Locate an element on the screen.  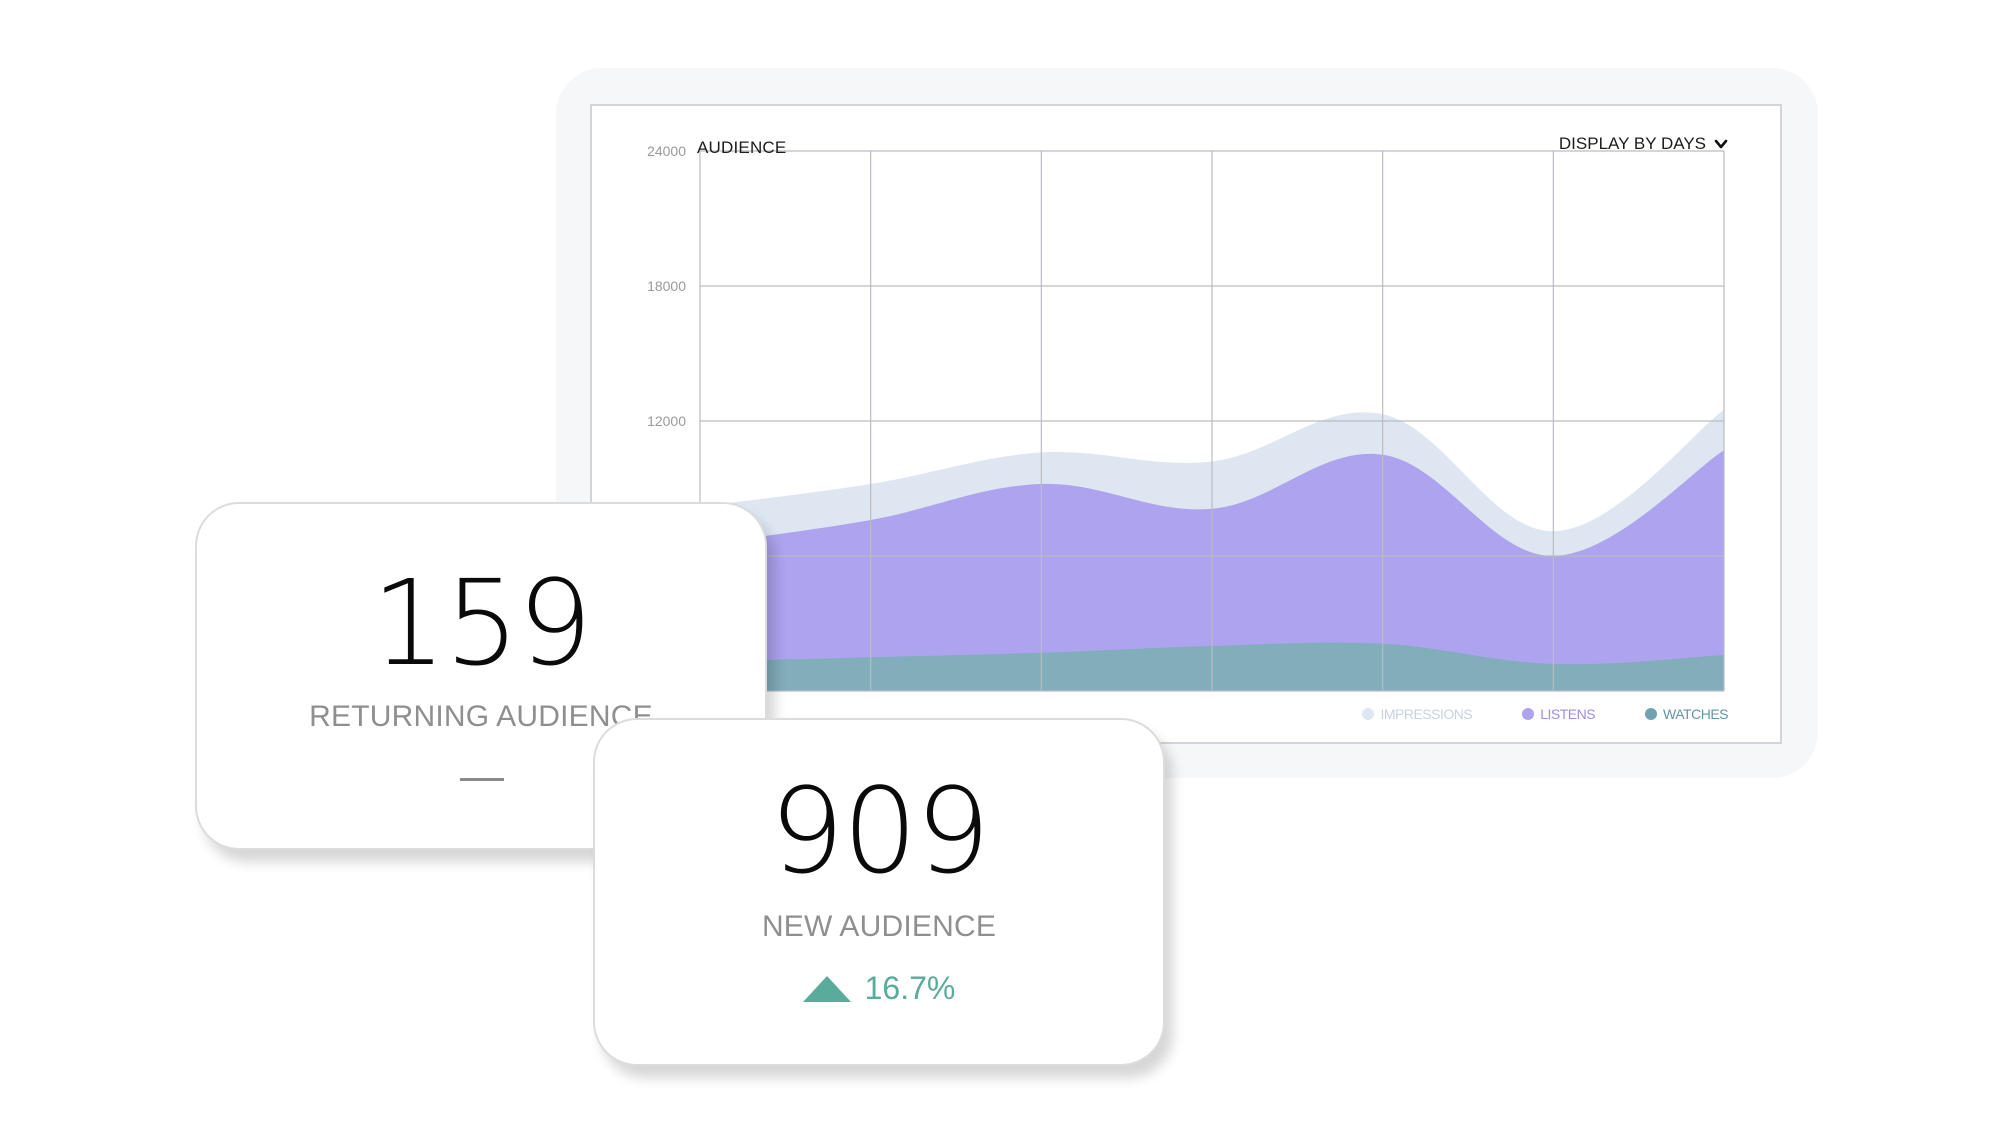
legend-dot-impressions is located at coordinates (1368, 714).